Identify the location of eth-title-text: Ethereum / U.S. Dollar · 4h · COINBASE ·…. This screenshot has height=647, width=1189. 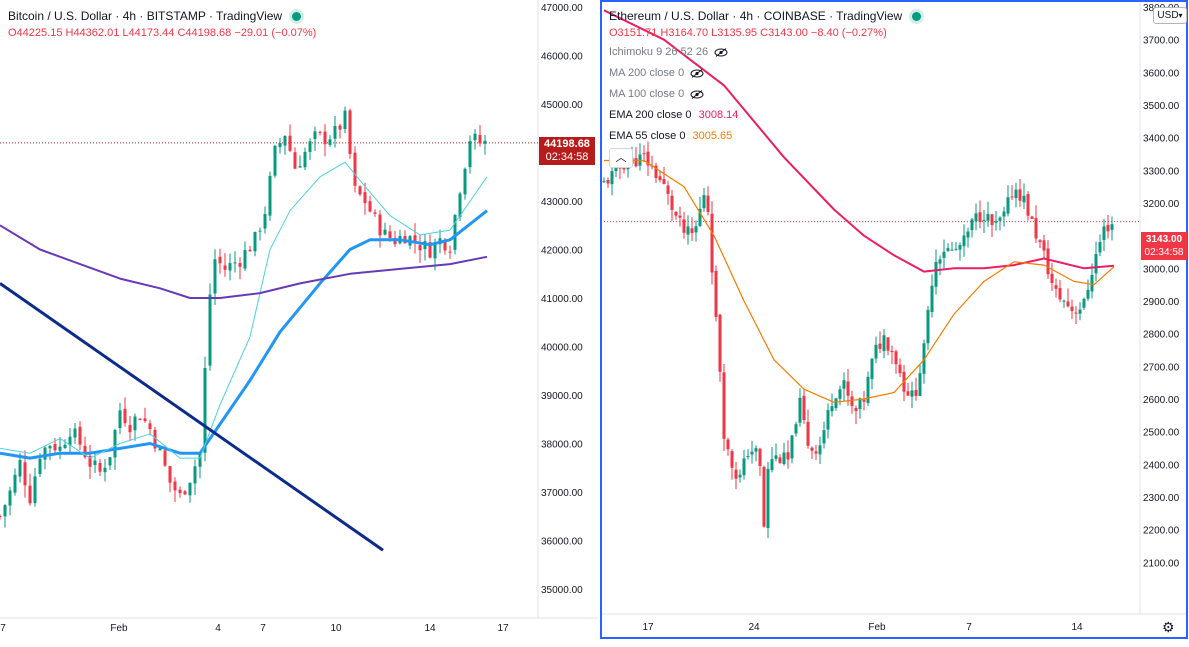
(756, 16).